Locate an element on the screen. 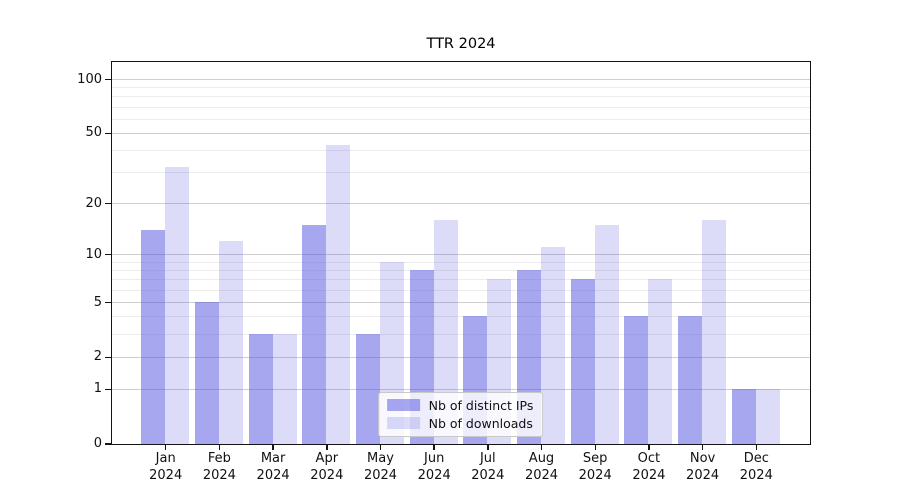 The image size is (900, 500). y-tick-label-0: 0 is located at coordinates (97, 443).